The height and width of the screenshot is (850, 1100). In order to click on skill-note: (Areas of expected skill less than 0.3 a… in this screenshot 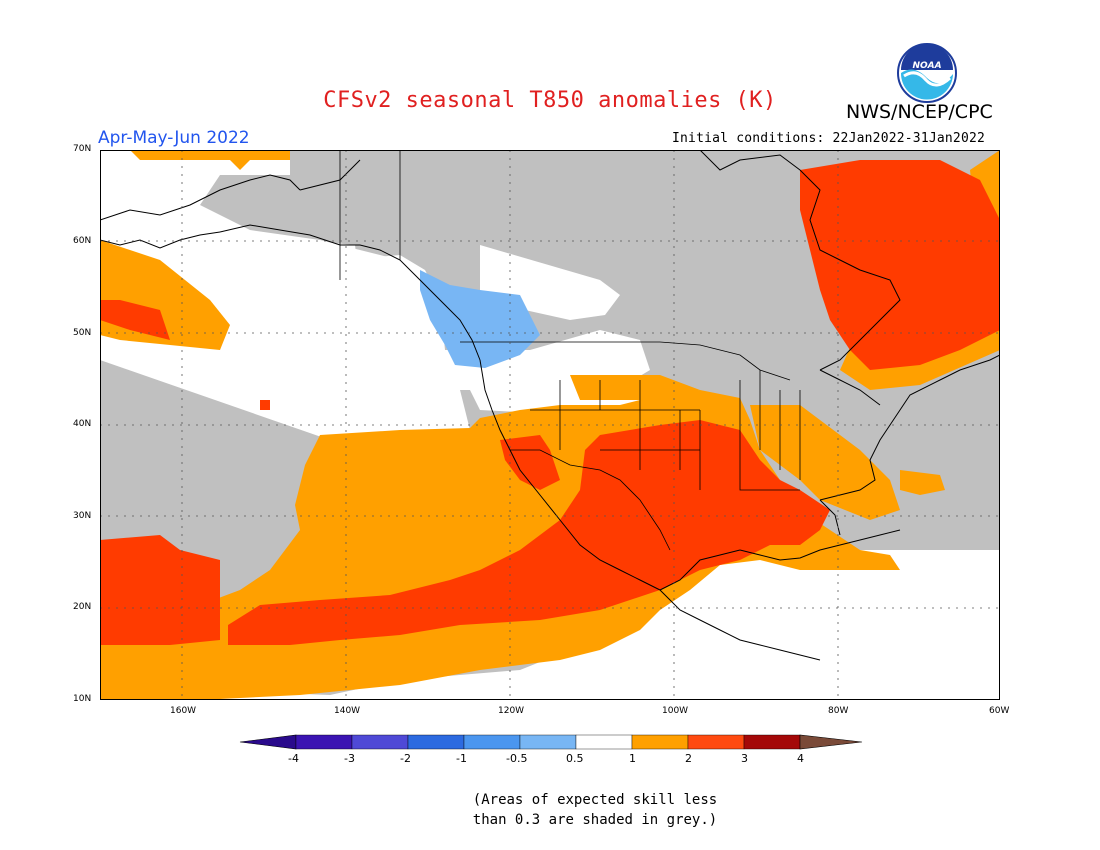, I will do `click(550, 810)`.